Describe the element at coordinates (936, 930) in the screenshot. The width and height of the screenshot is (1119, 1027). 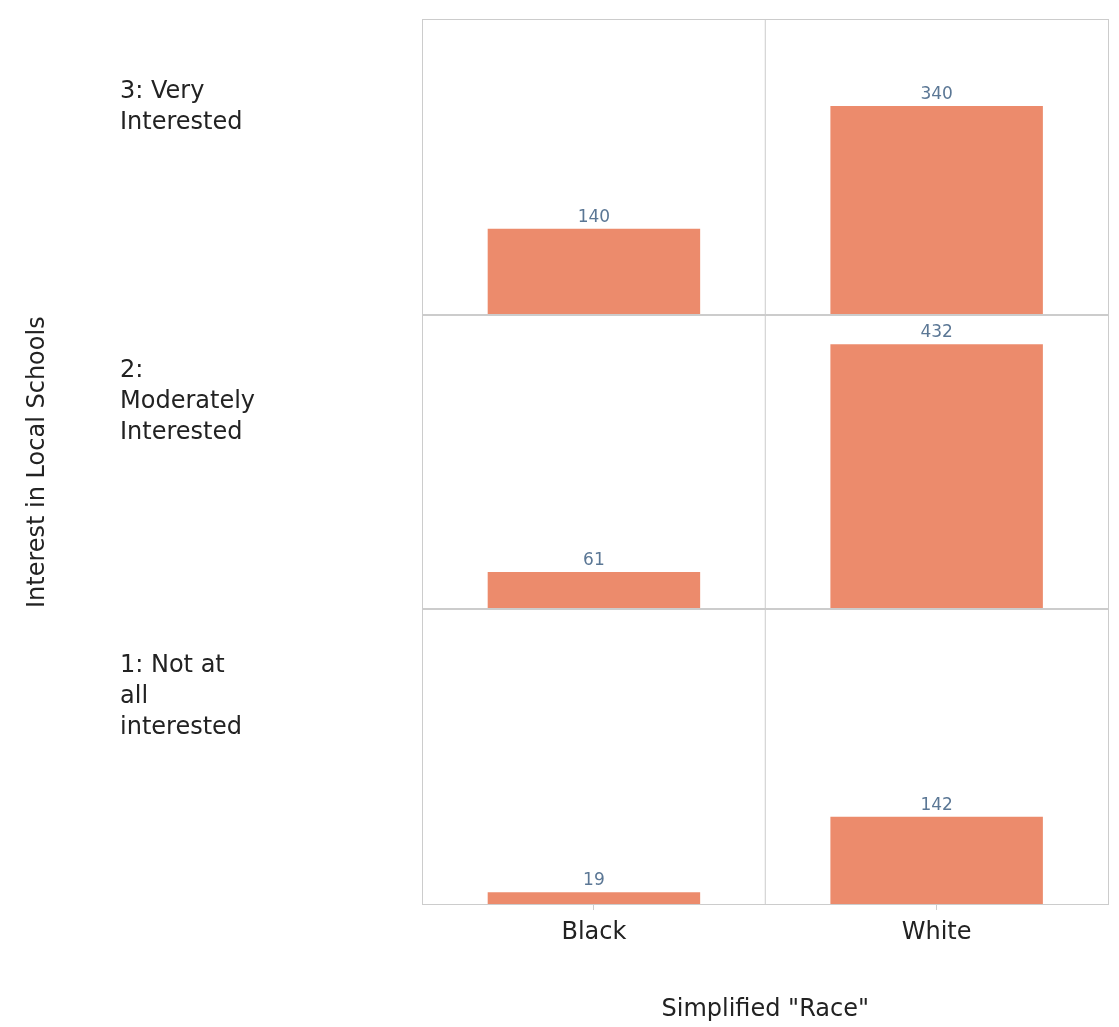
I see `x-tick-label: White` at that location.